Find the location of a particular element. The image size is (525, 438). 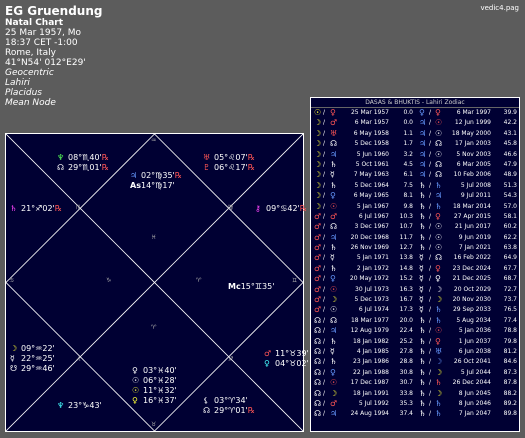

dasa-age: 7.5 is located at coordinates (408, 185).